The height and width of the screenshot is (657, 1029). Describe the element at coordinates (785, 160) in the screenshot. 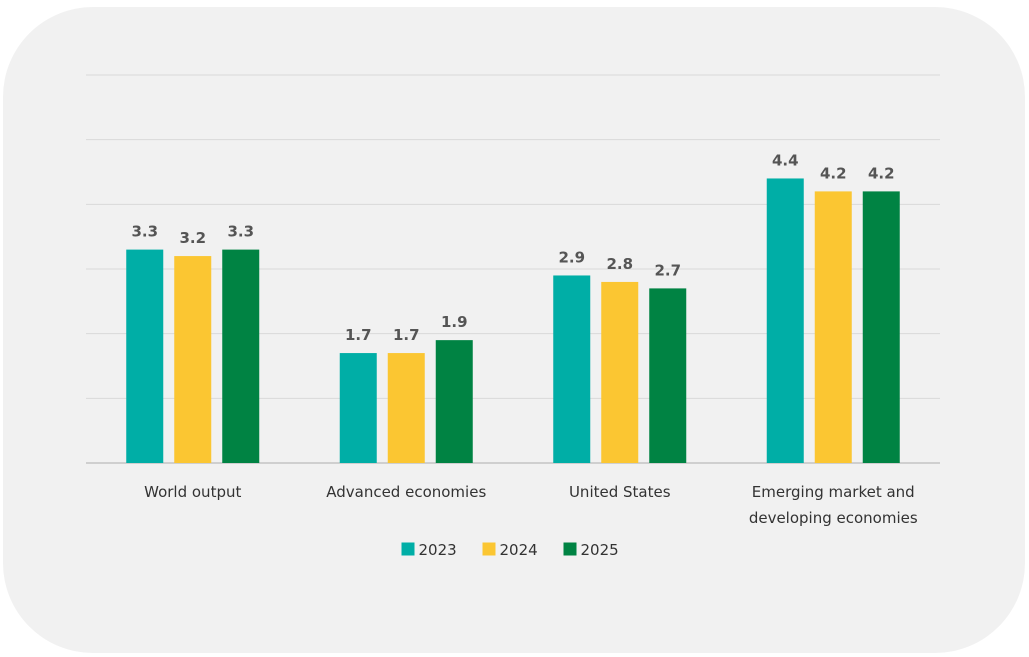

I see `data-label: 4.4` at that location.